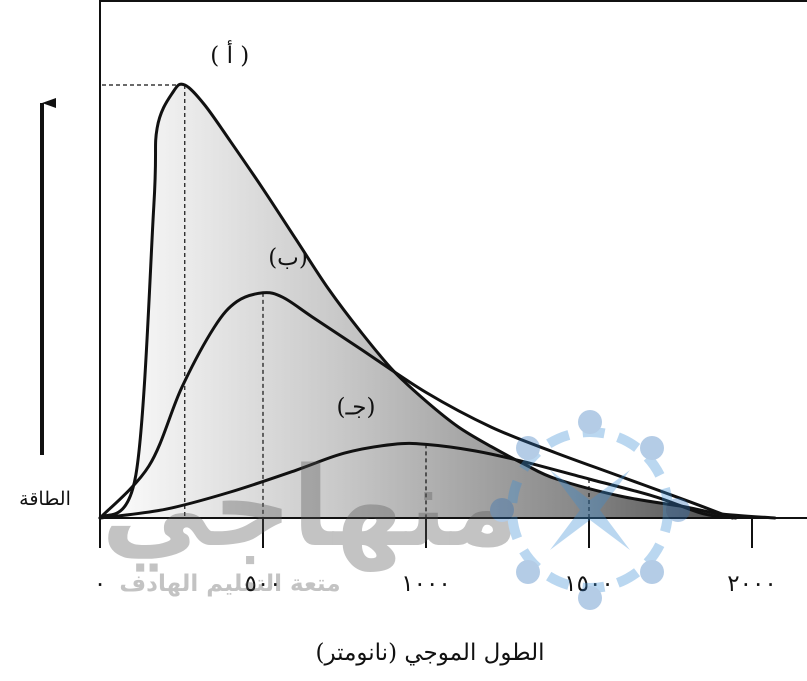 This screenshot has width=807, height=681. I want to click on x-tick-label-2000: ٢٠٠٠, so click(751, 584).